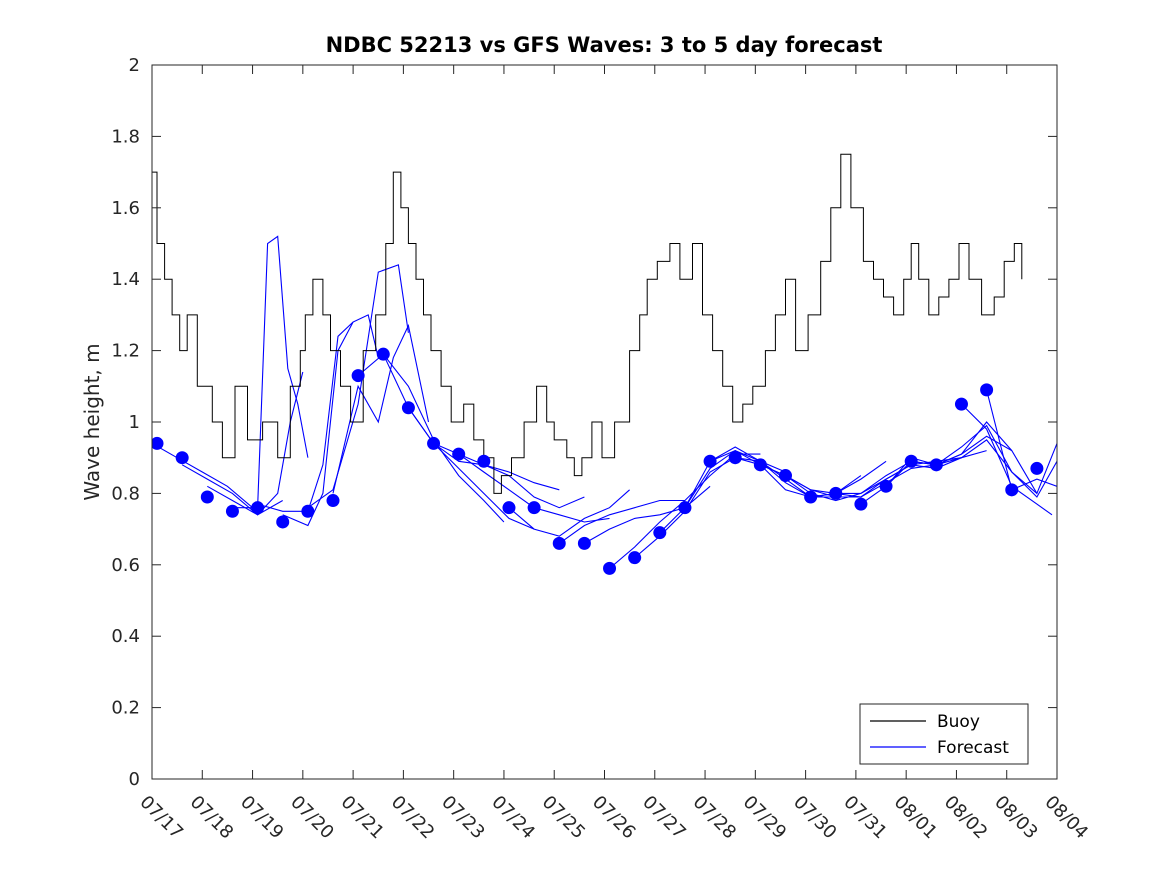 This screenshot has height=875, width=1167. Describe the element at coordinates (134, 65) in the screenshot. I see `y-tick-label: 2` at that location.